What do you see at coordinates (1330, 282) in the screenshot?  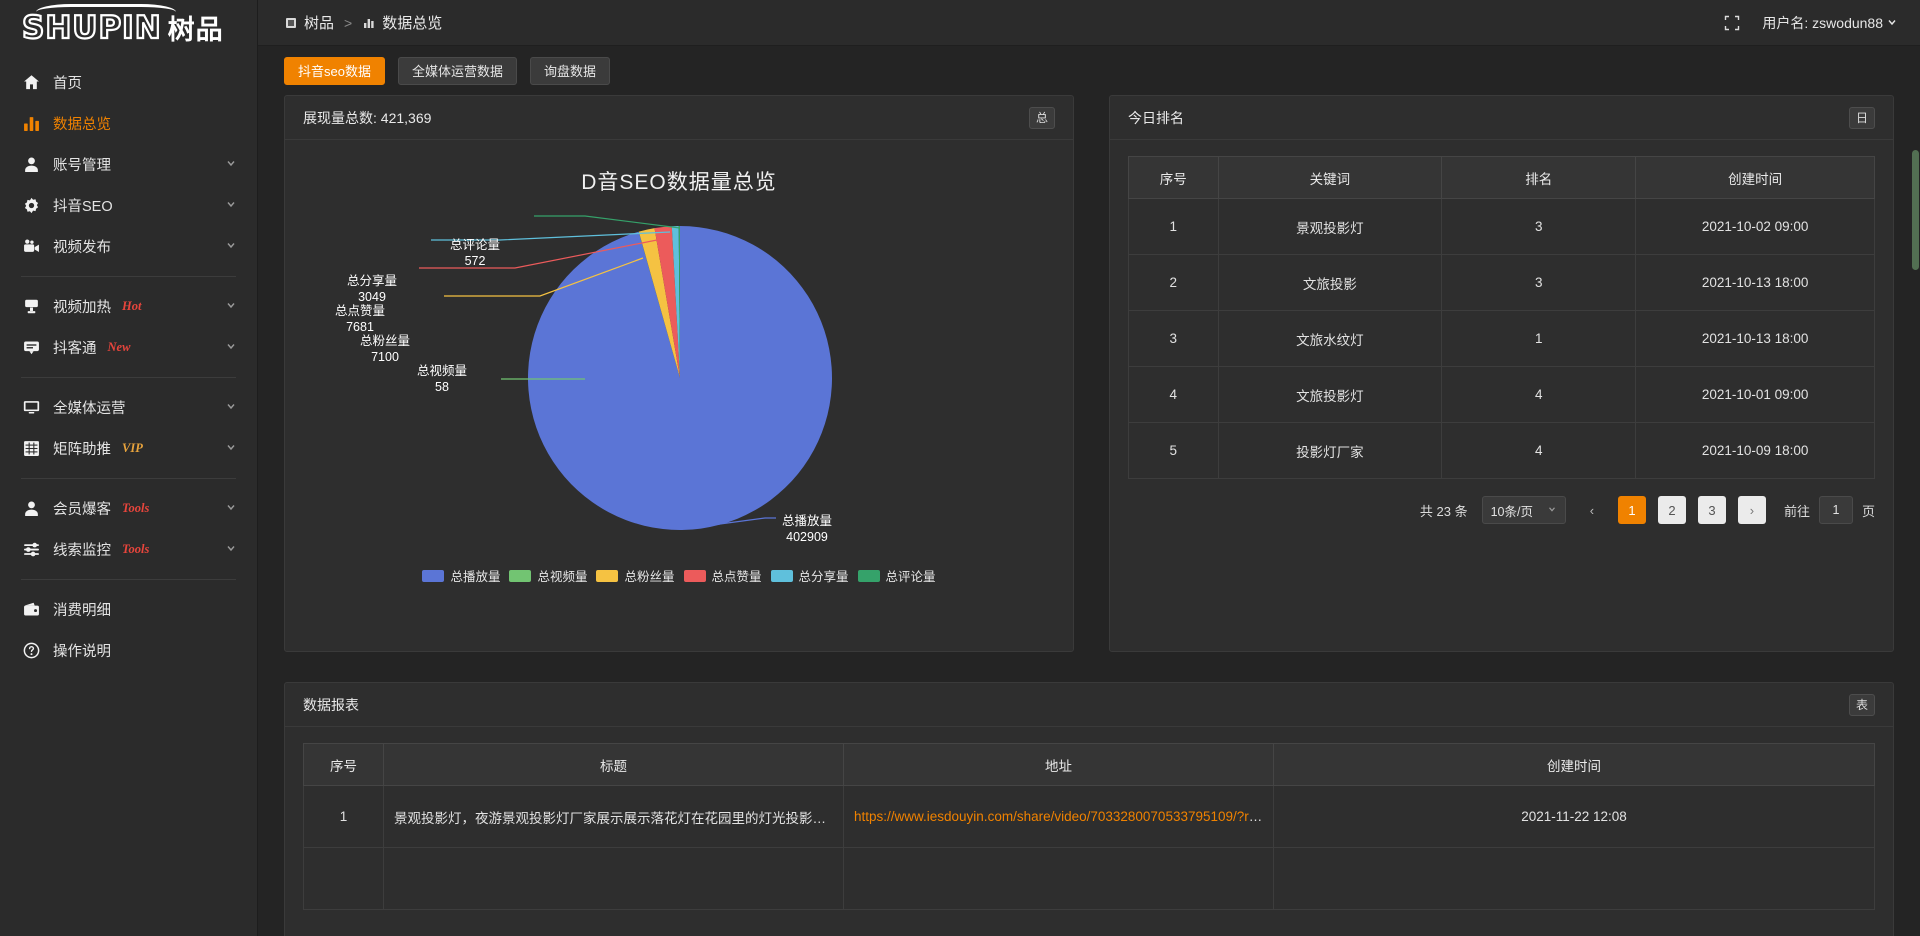 I see `table-cell: 文旅投影` at bounding box center [1330, 282].